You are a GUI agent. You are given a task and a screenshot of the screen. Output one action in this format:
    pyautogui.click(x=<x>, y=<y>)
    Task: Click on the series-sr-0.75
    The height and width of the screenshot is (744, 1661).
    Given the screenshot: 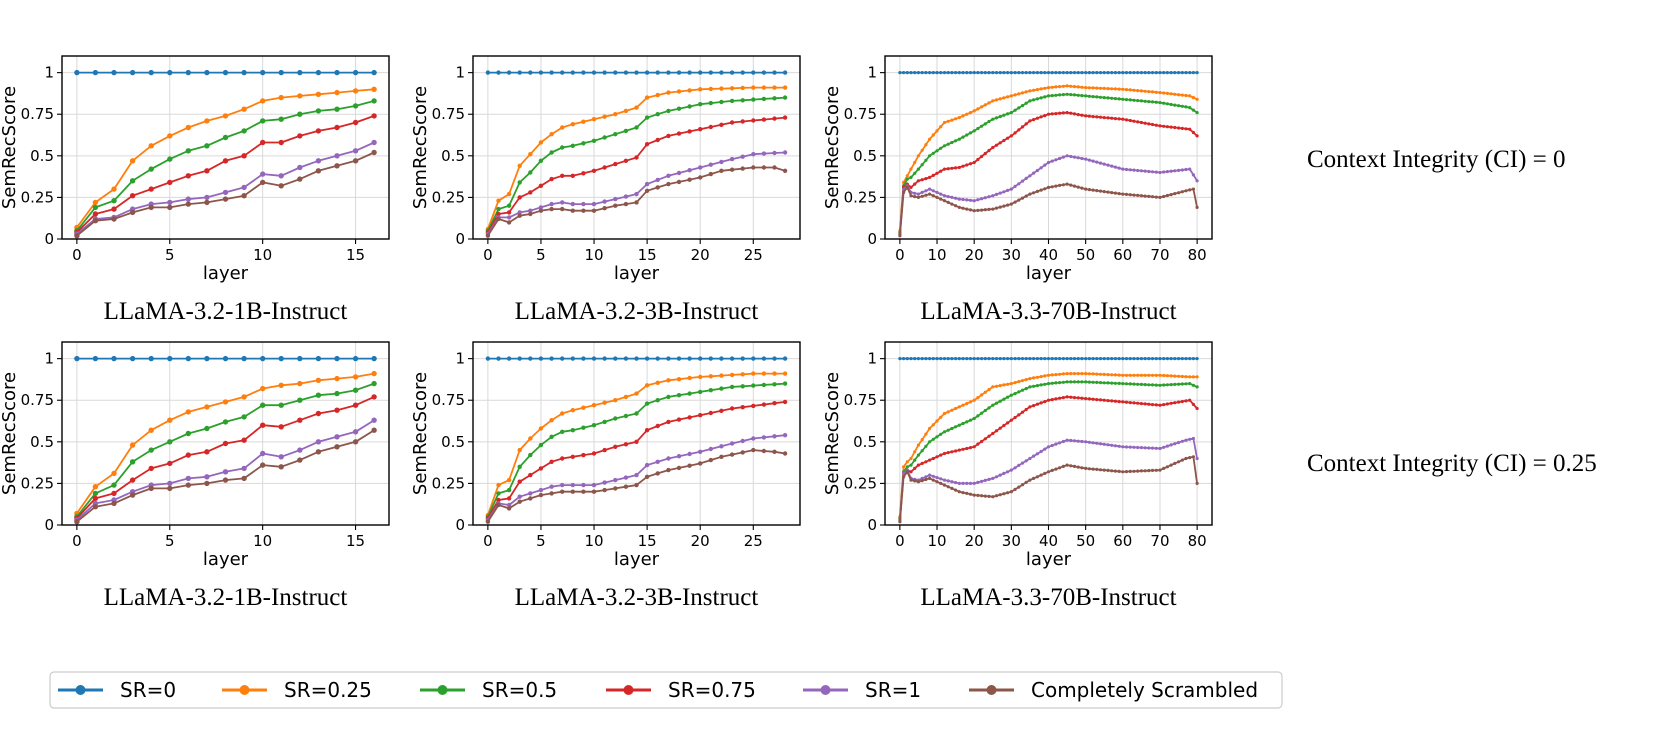 What is the action you would take?
    pyautogui.click(x=225, y=457)
    